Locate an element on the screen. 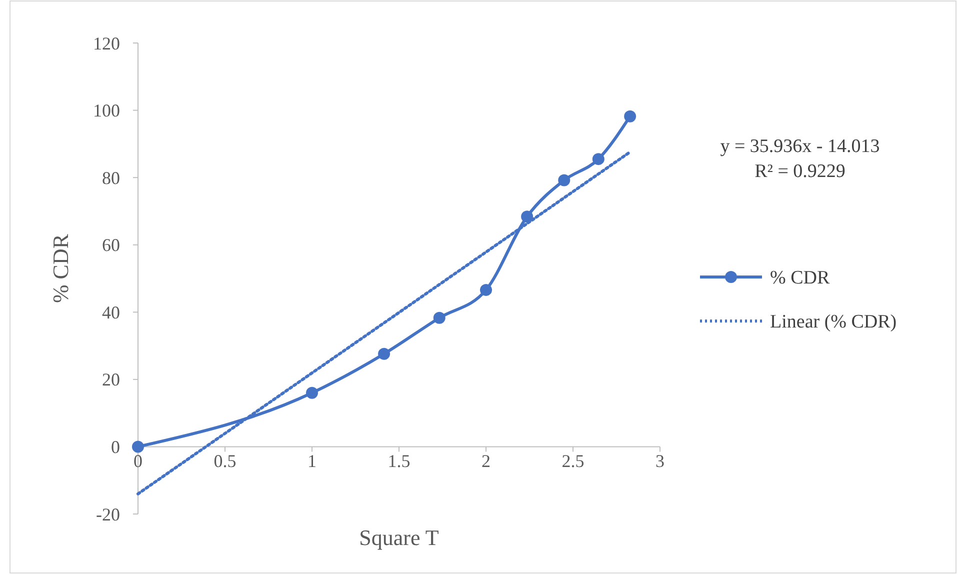 This screenshot has width=958, height=575. y-tick-label: -20 is located at coordinates (108, 514).